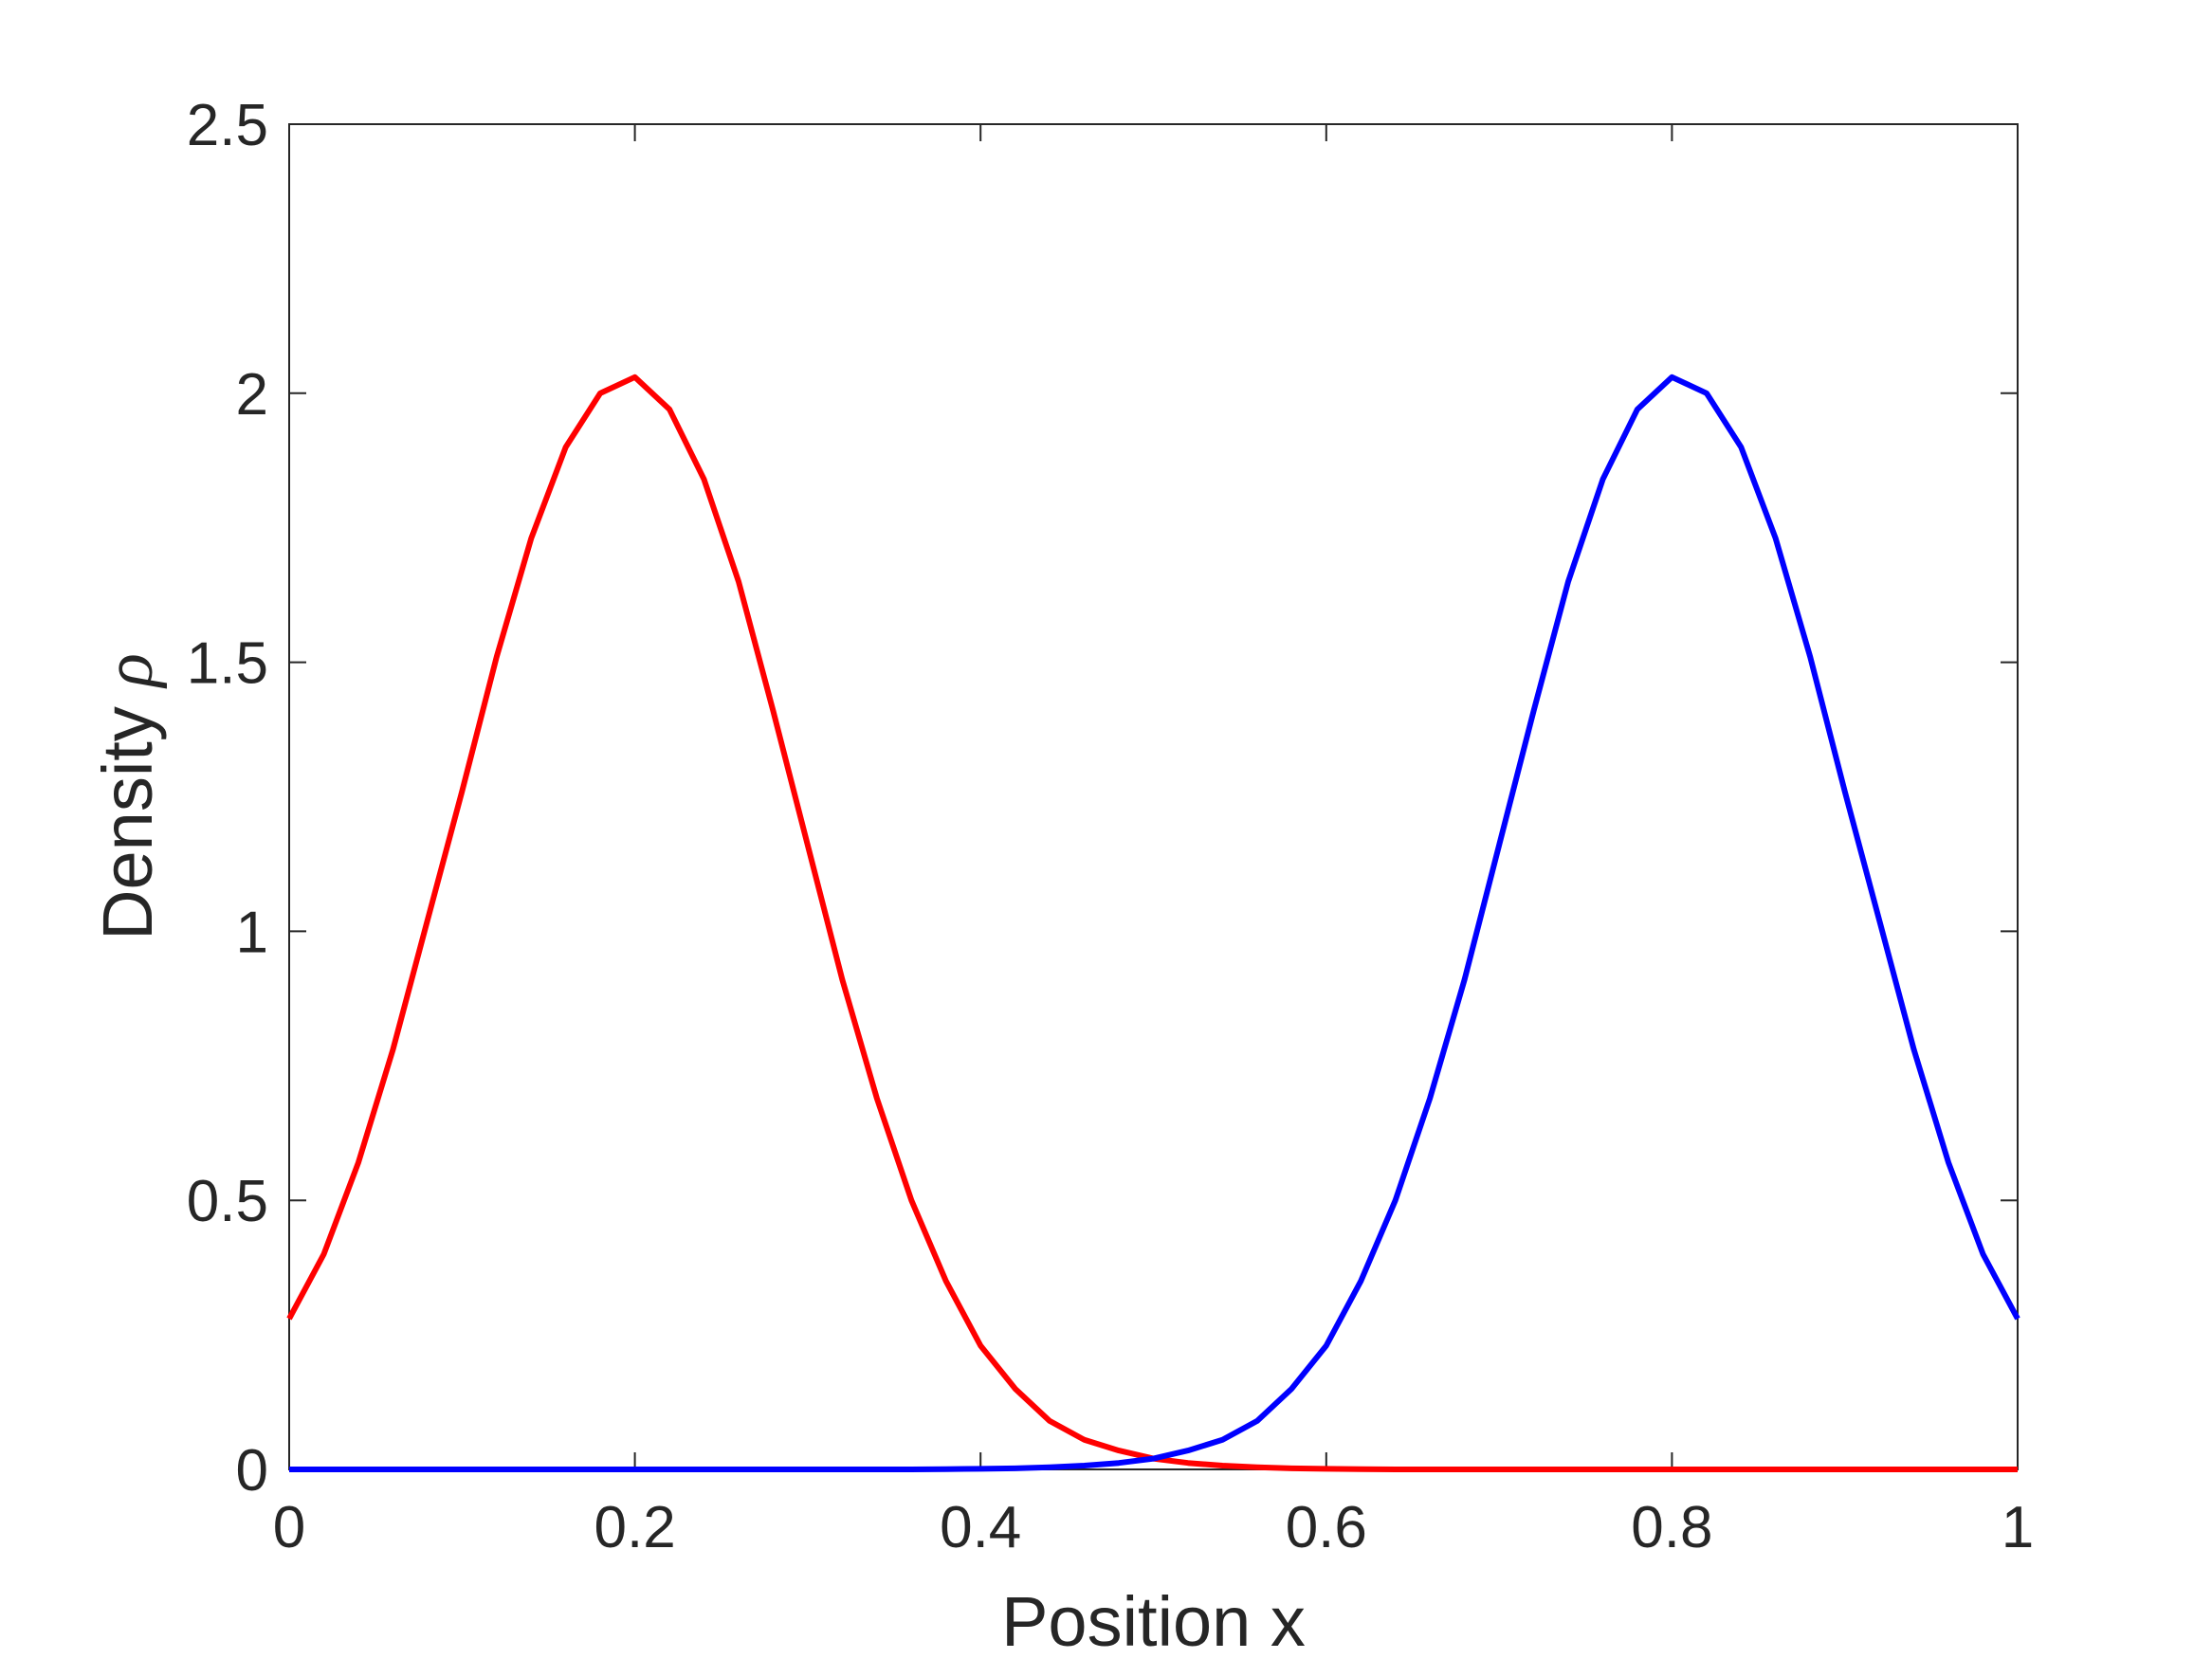  I want to click on y-axis-label: Density ρ, so click(128, 796).